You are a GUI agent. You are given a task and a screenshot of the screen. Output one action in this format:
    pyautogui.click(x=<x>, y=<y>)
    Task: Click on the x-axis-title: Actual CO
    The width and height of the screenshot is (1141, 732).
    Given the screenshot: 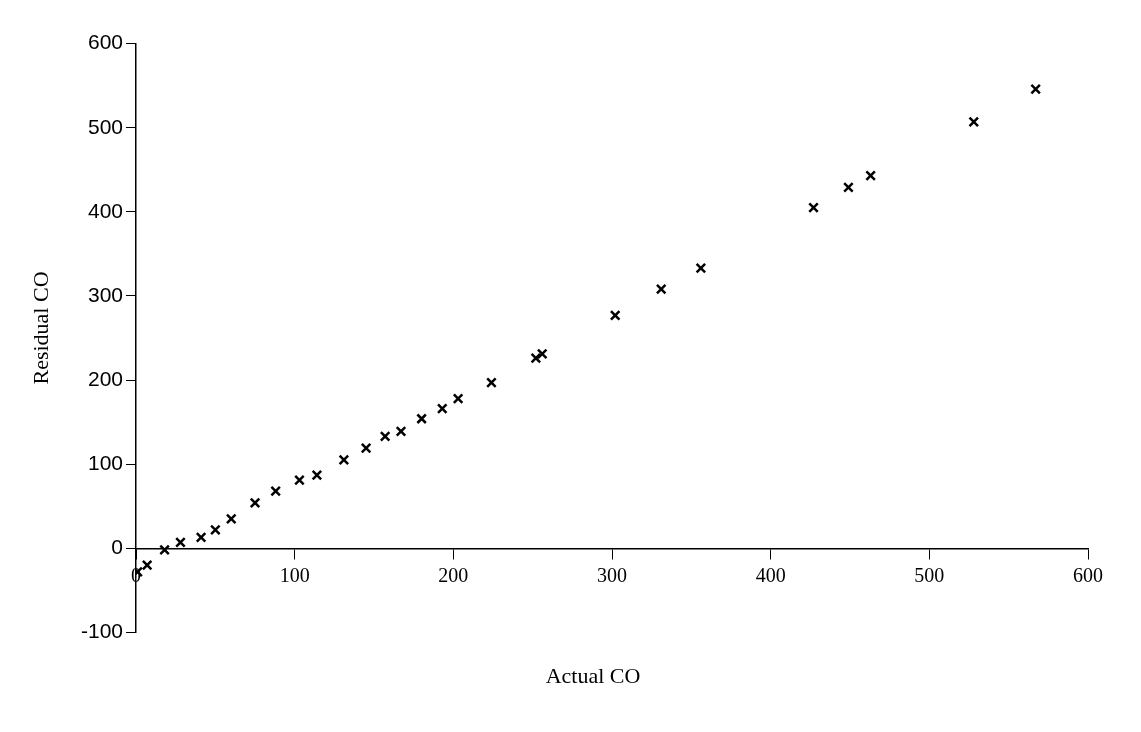 What is the action you would take?
    pyautogui.click(x=593, y=676)
    